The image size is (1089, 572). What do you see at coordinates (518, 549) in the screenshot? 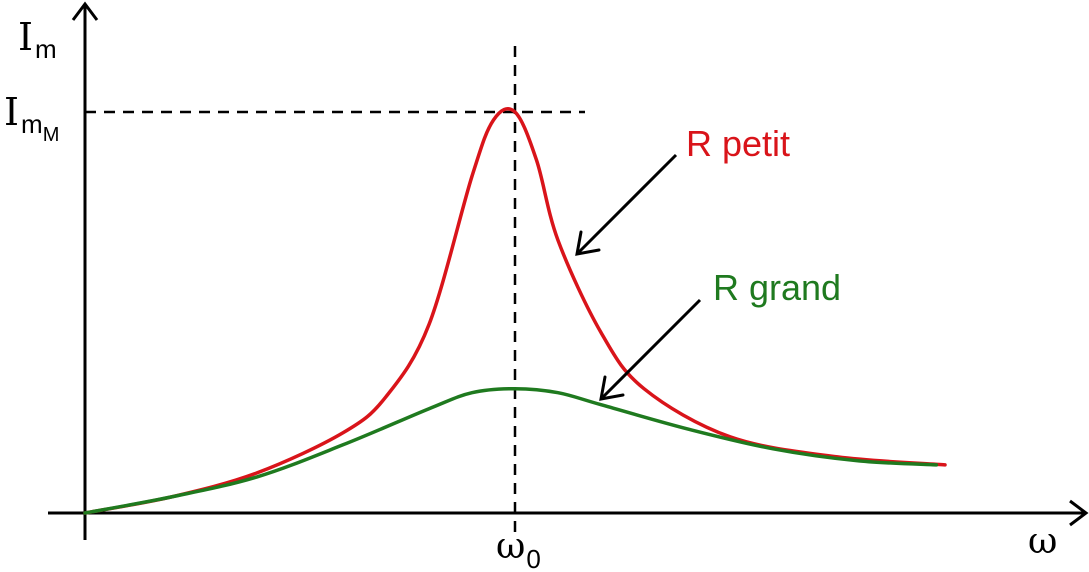
I see `x-tick-label-omega0: ω0` at bounding box center [518, 549].